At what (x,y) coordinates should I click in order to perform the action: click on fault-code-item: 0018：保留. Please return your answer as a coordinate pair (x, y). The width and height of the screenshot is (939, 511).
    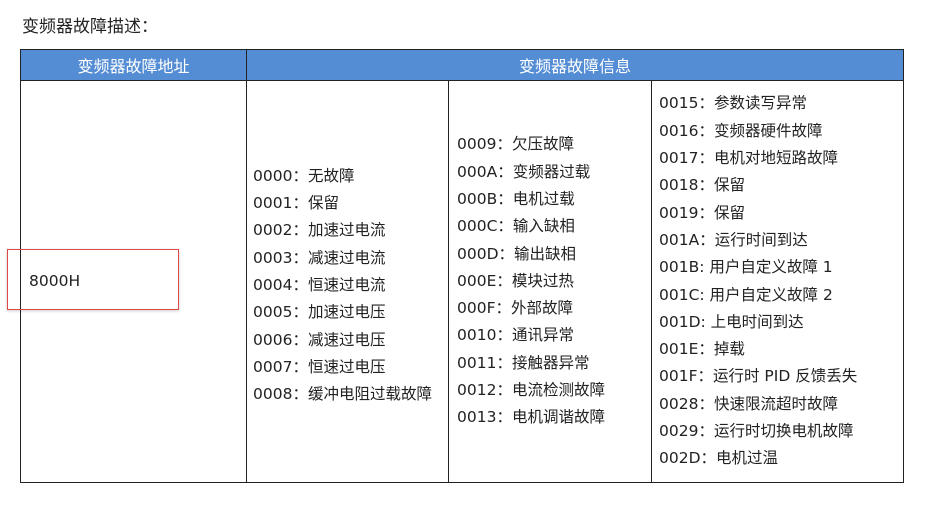
    Looking at the image, I should click on (702, 185).